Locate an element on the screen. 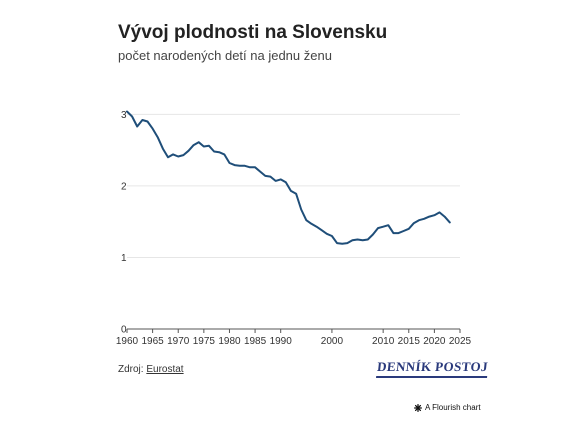 This screenshot has height=427, width=576. y-tick-label-3: 3 is located at coordinates (124, 115).